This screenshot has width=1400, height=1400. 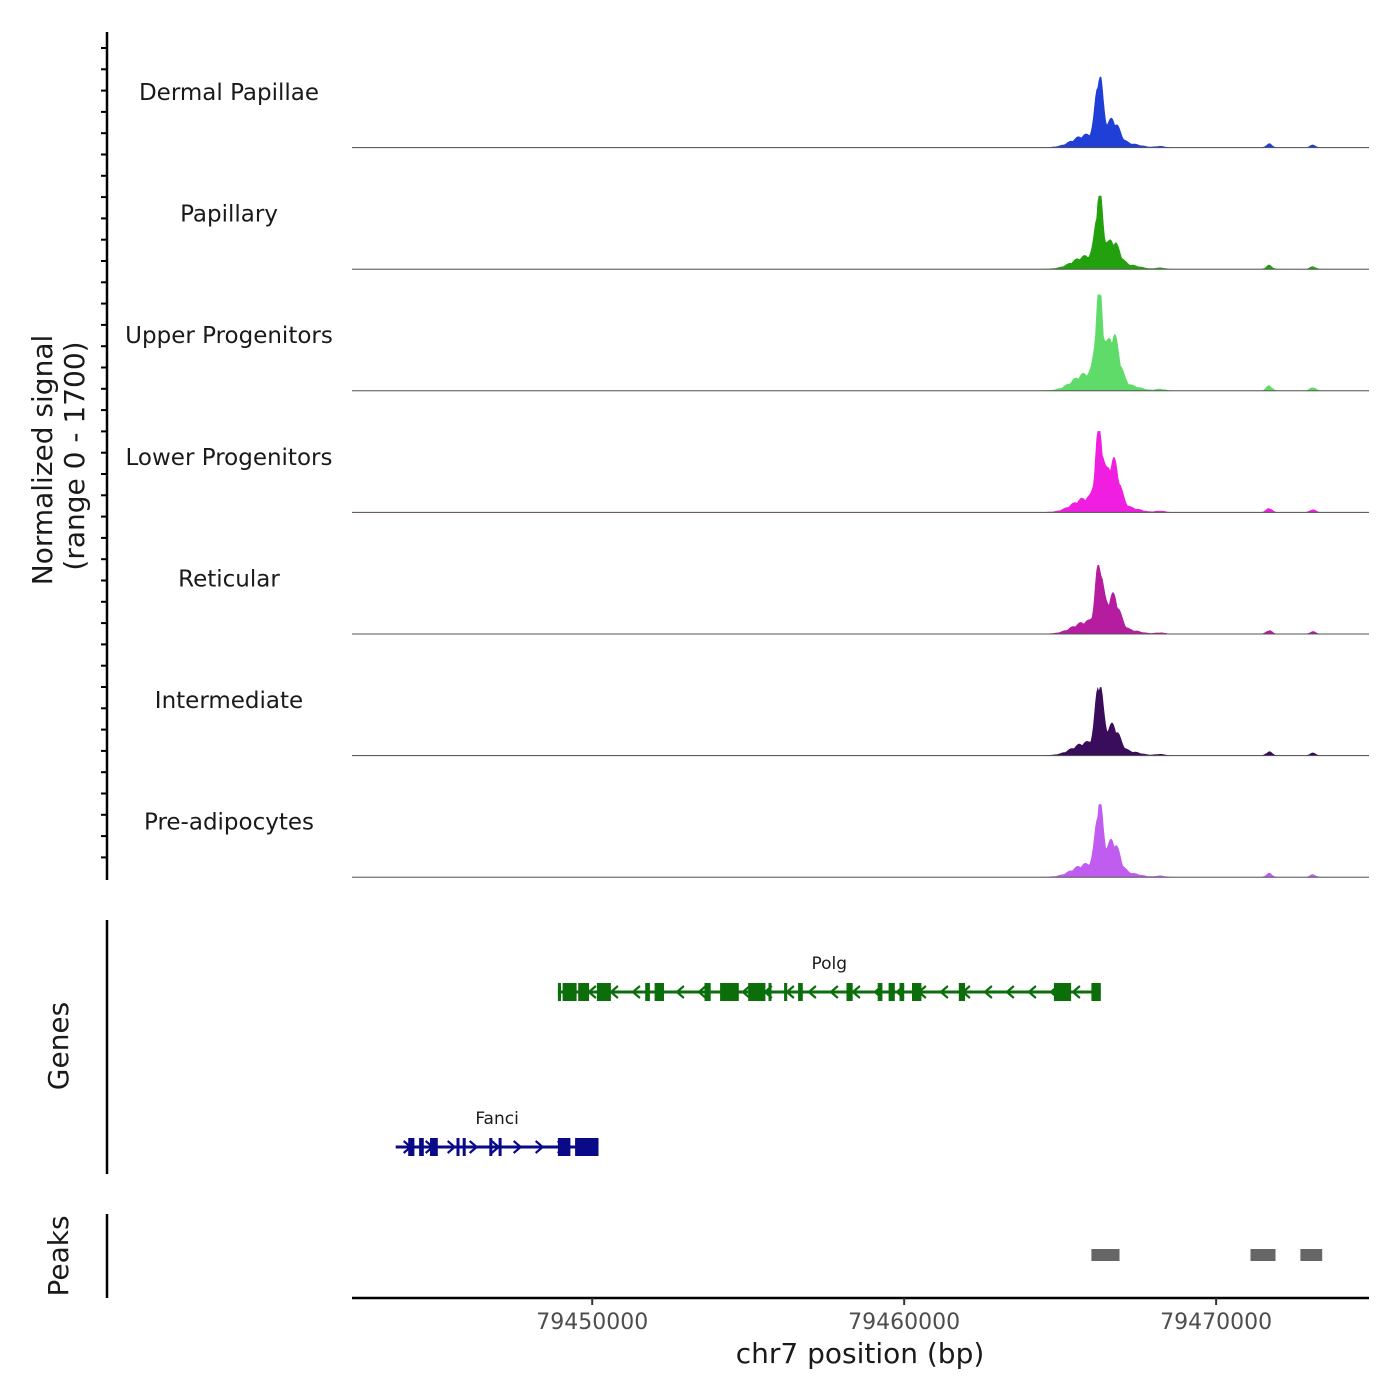 What do you see at coordinates (229, 336) in the screenshot?
I see `track-label: Upper Progenitors` at bounding box center [229, 336].